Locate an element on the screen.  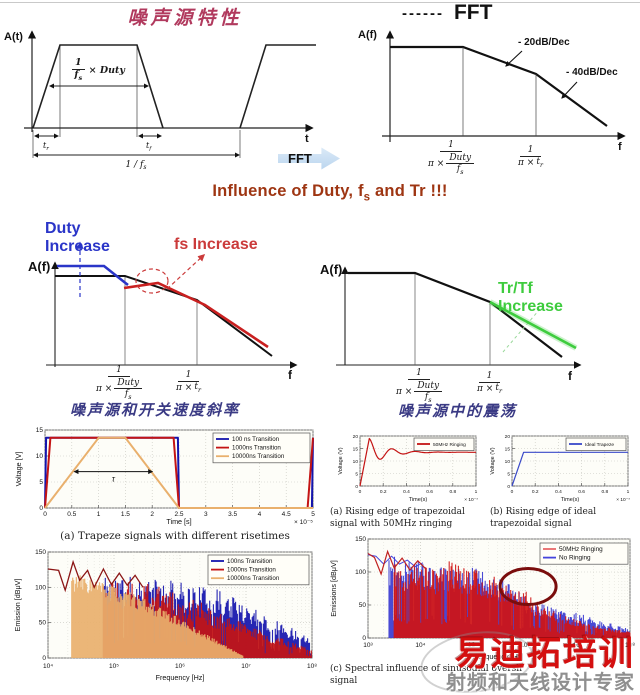
svg-text: 100 is located at coordinates (40, 587).